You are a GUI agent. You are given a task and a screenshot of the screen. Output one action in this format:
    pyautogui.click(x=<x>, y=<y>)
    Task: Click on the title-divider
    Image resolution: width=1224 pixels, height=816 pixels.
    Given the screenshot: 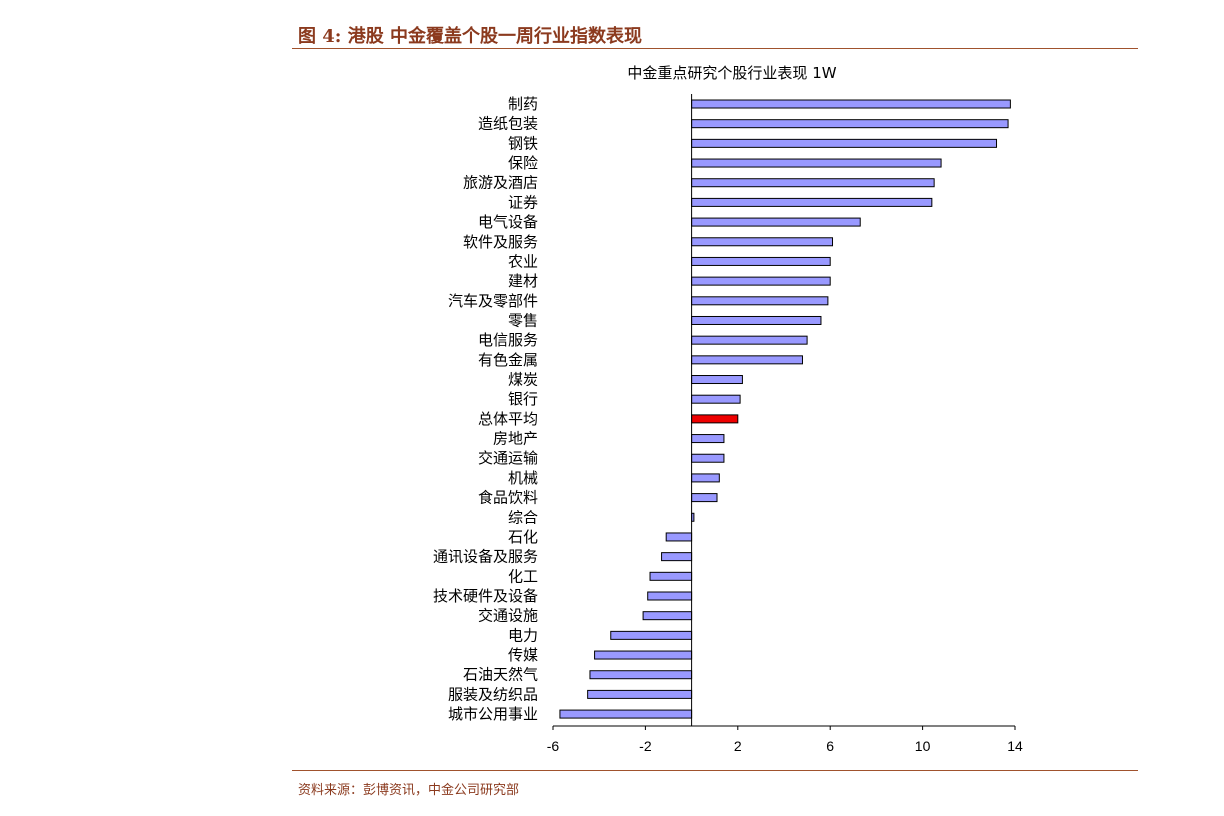 What is the action you would take?
    pyautogui.click(x=715, y=48)
    